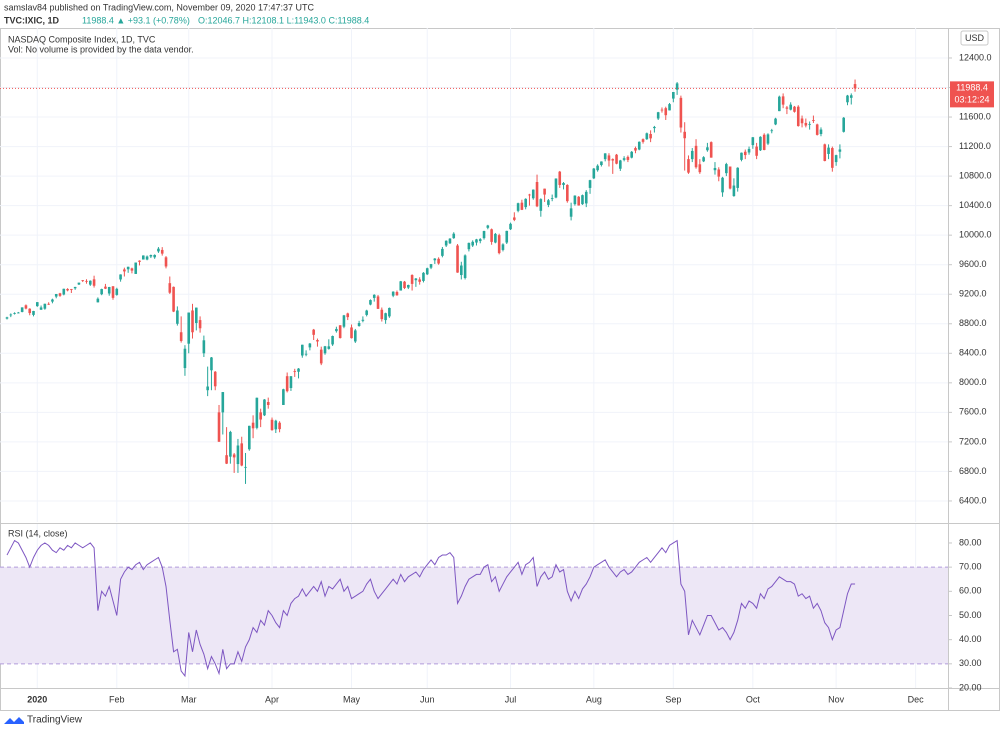 This screenshot has width=1000, height=732. I want to click on currency-box, so click(974, 38).